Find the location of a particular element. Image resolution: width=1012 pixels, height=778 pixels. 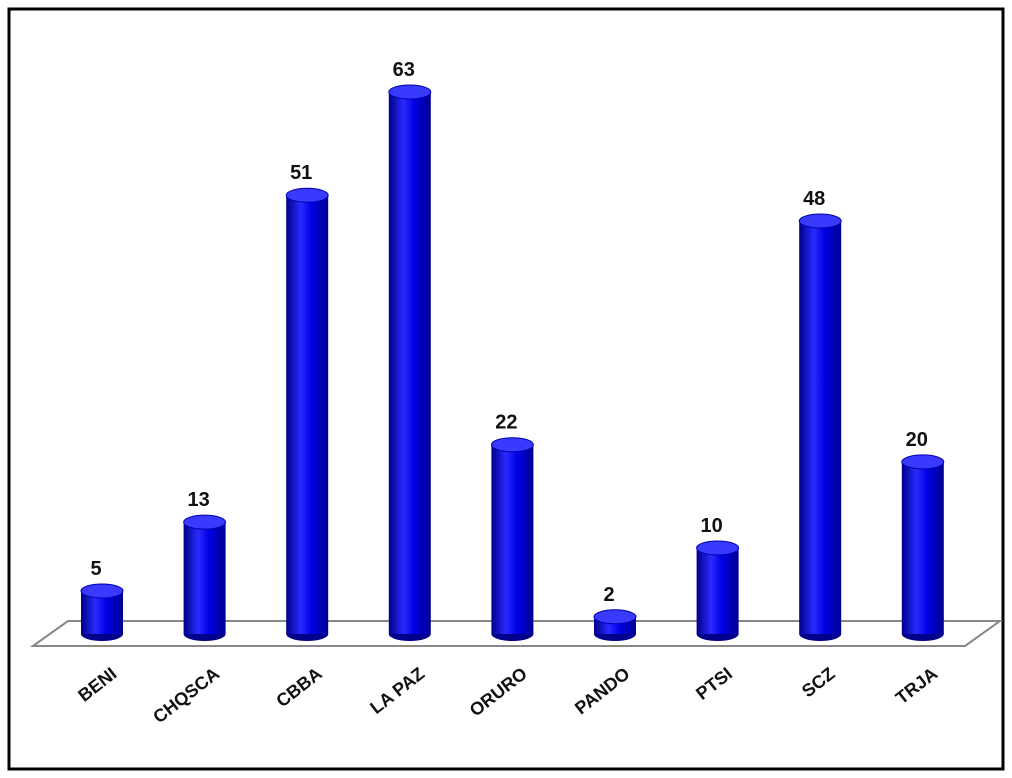

data-label: 10 is located at coordinates (711, 526).